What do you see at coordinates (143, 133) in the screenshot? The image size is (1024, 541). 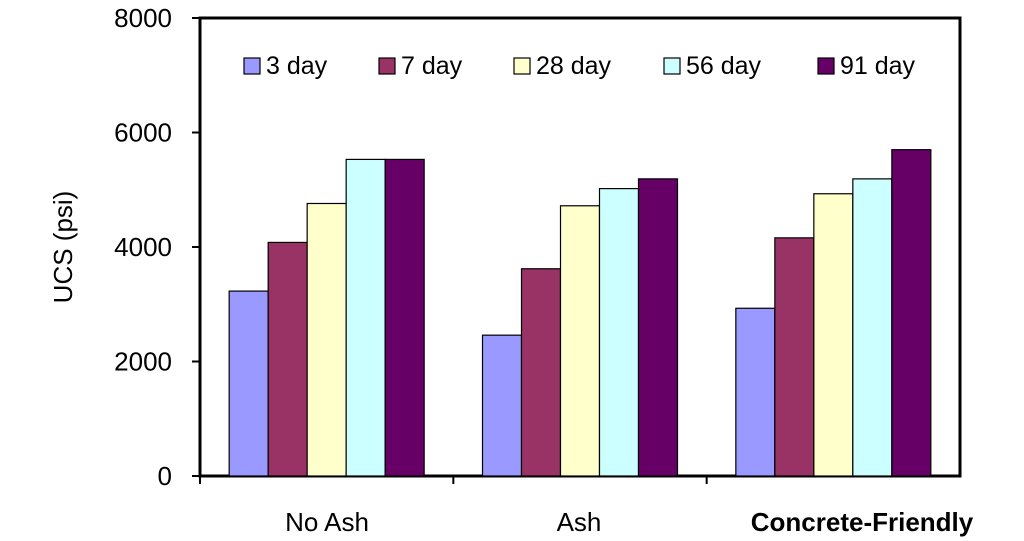 I see `y-tick-label: 6000` at bounding box center [143, 133].